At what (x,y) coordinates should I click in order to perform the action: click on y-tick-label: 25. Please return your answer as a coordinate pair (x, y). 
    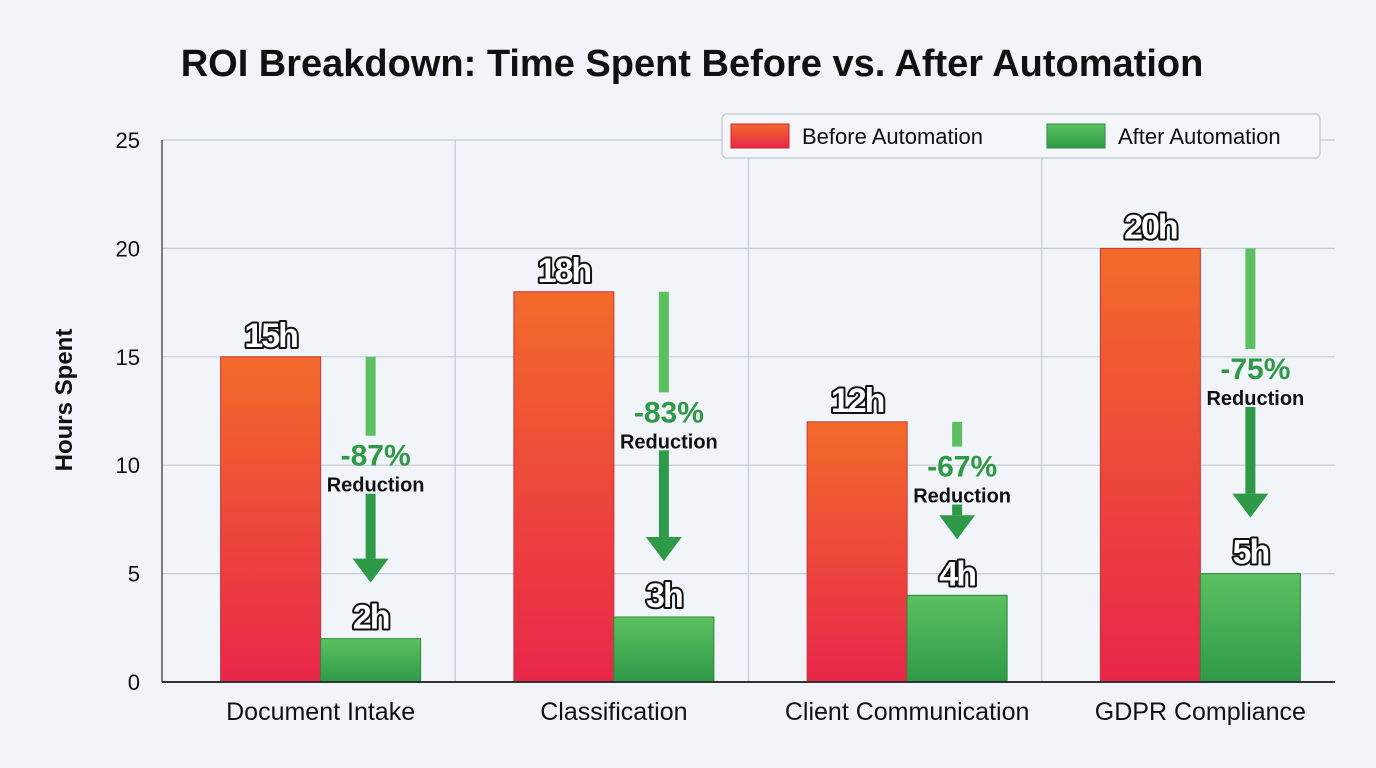
    Looking at the image, I should click on (128, 140).